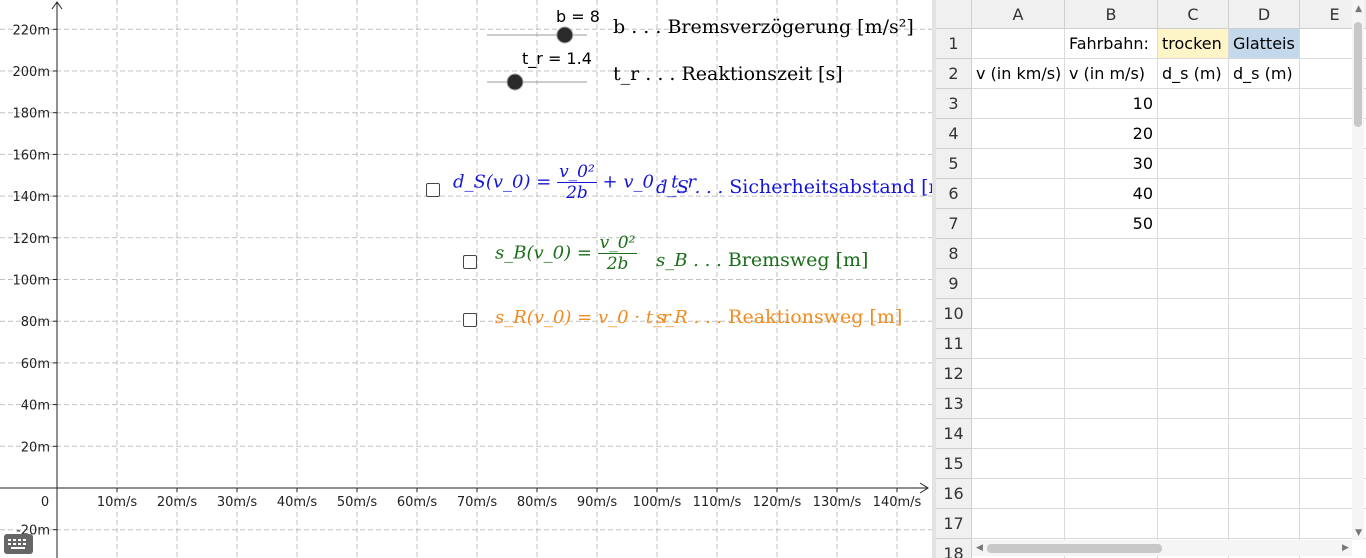 The width and height of the screenshot is (1366, 558). Describe the element at coordinates (1111, 224) in the screenshot. I see `cell-b7: 50` at that location.